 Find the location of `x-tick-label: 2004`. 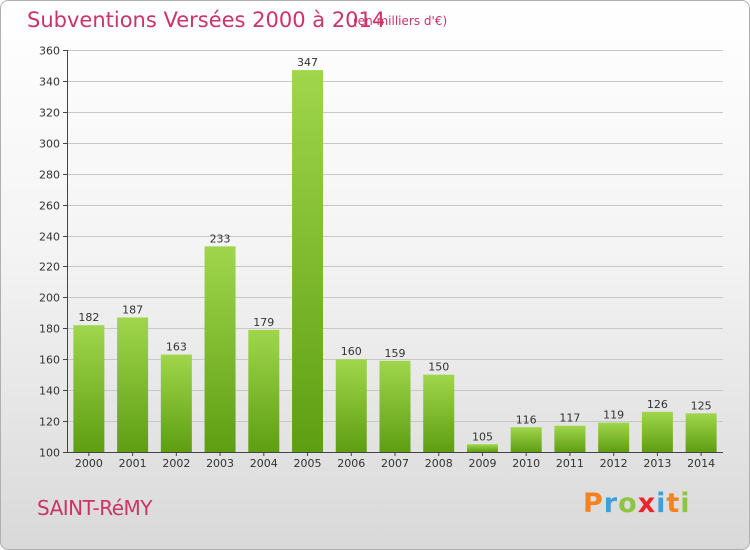

x-tick-label: 2004 is located at coordinates (264, 463).